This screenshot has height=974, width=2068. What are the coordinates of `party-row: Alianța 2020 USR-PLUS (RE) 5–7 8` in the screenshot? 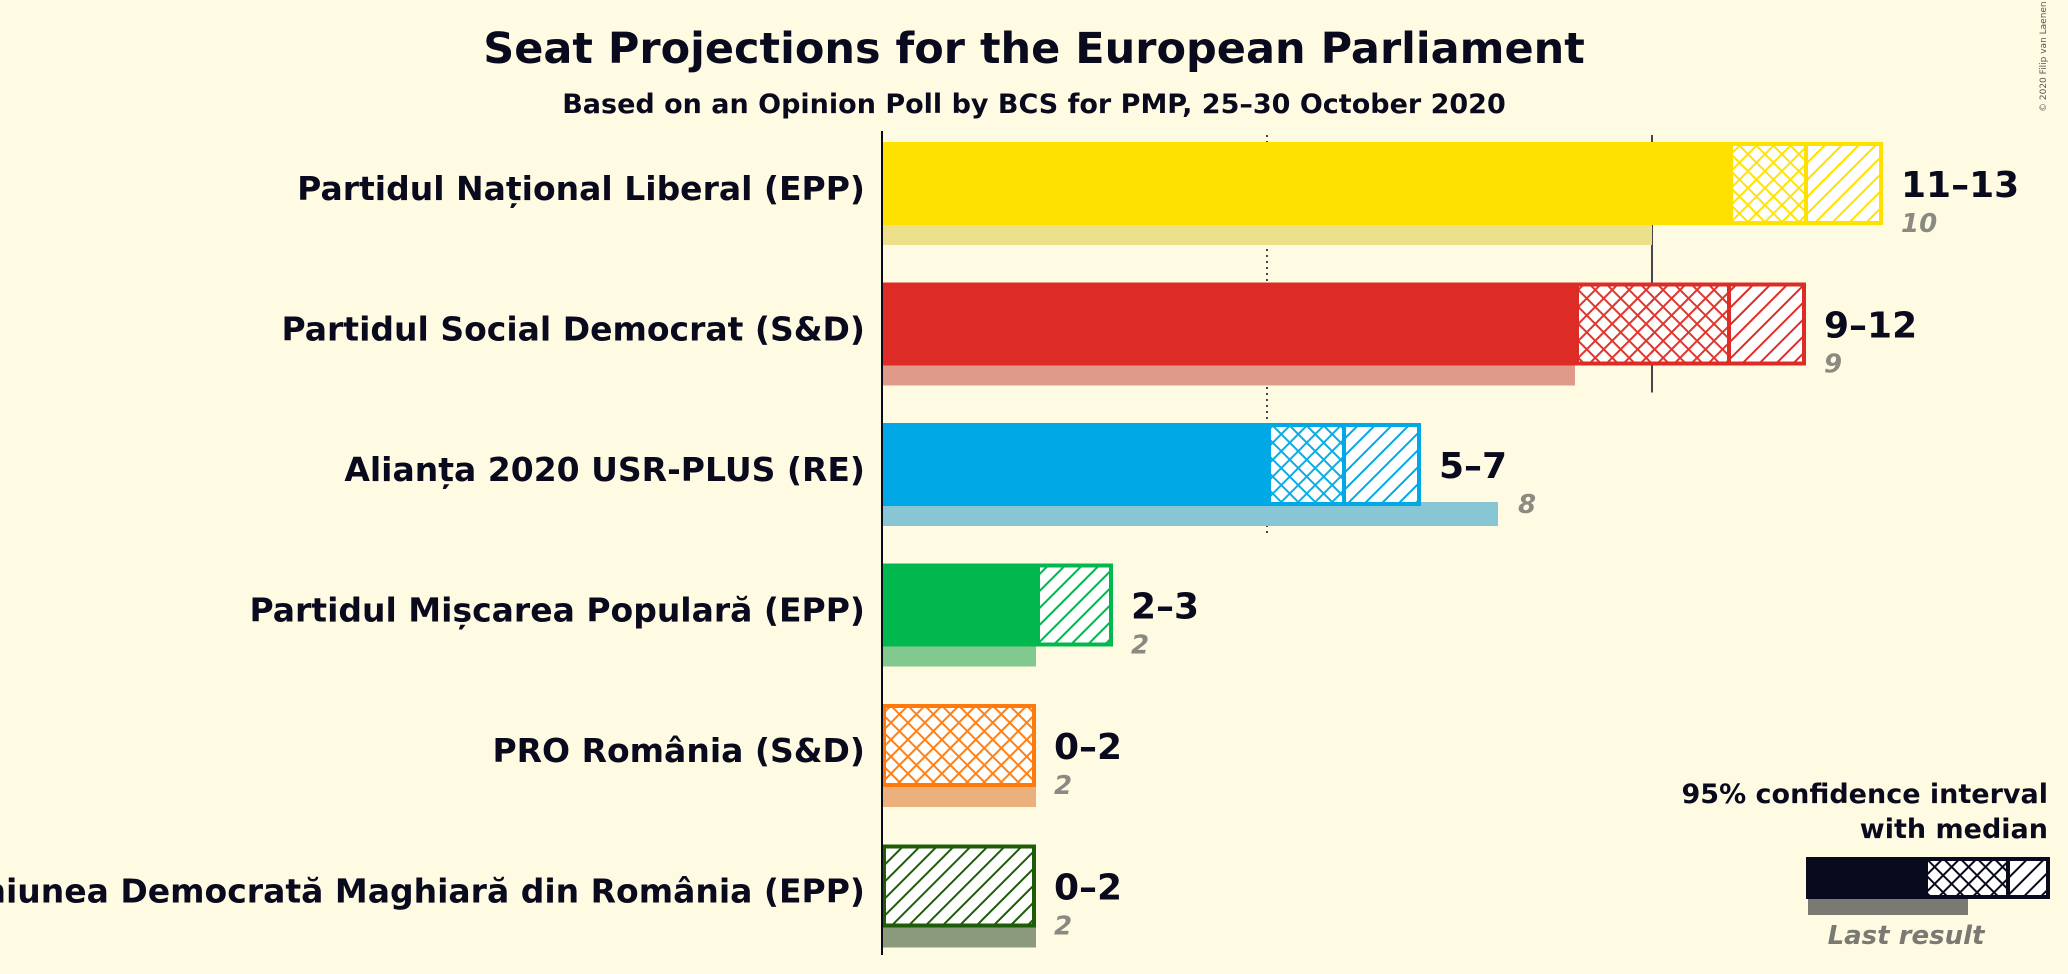 It's located at (940, 474).